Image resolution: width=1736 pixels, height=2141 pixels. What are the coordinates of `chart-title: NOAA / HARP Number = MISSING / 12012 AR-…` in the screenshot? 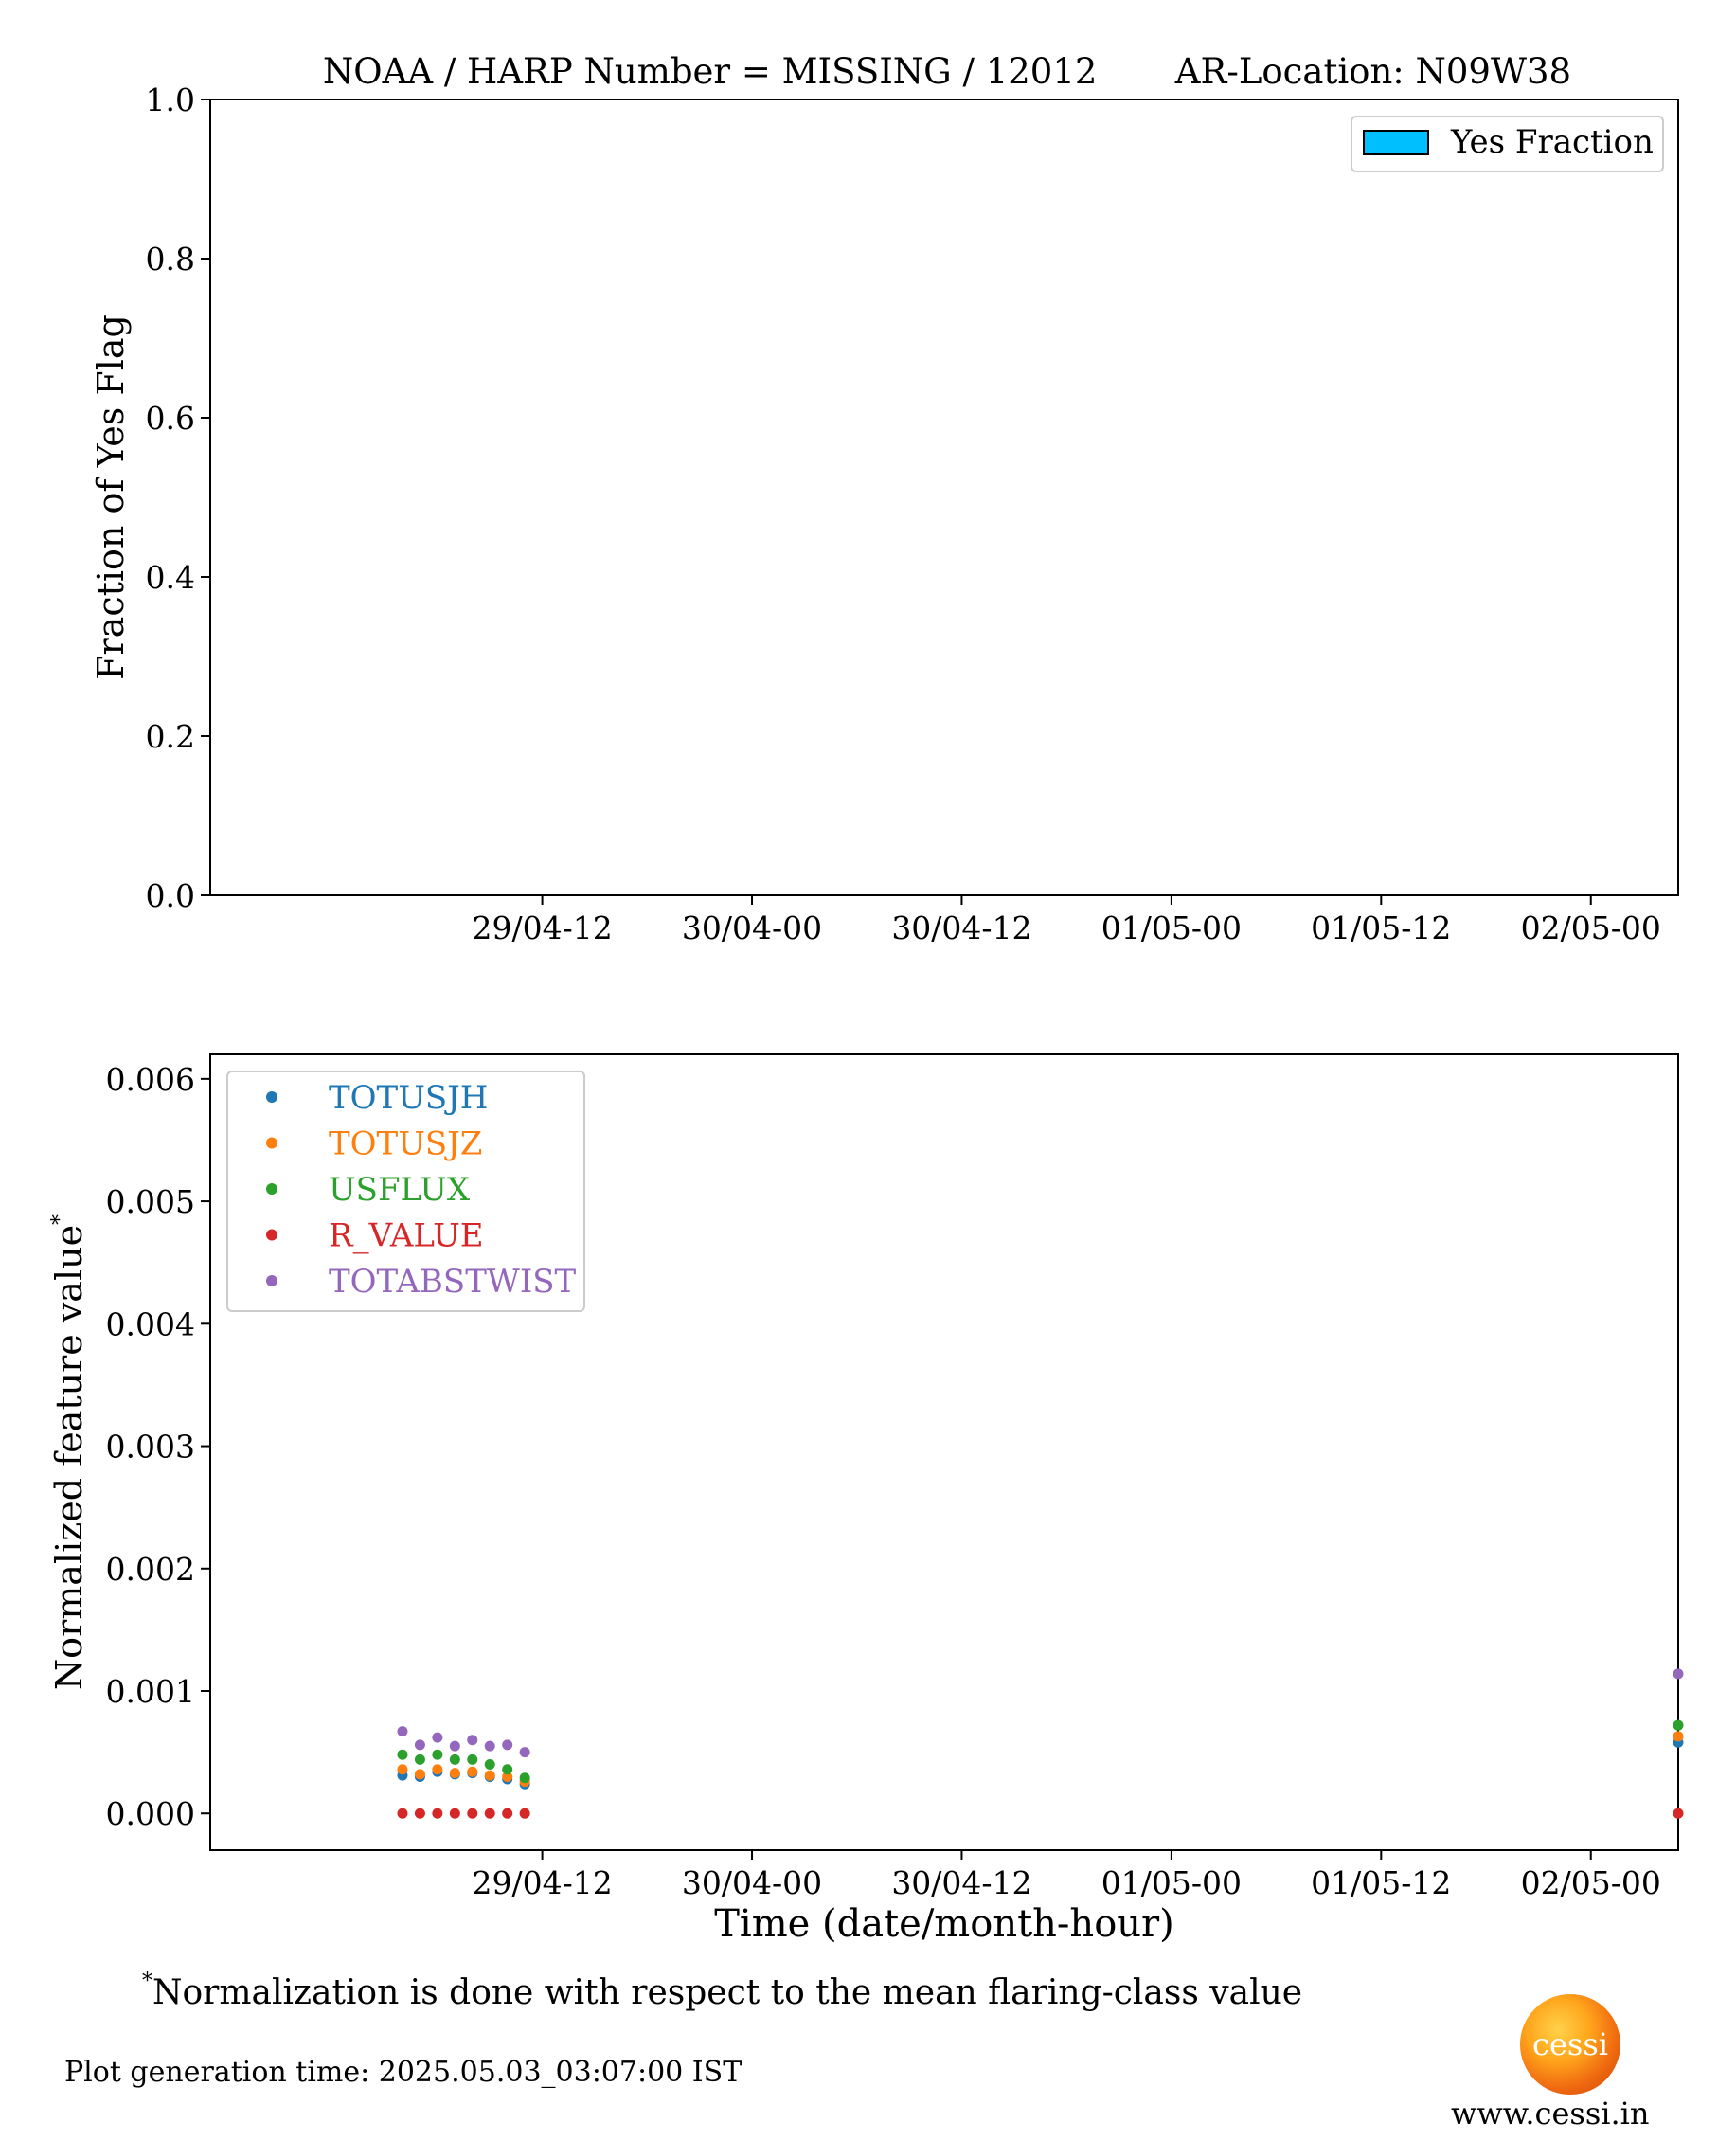 It's located at (947, 71).